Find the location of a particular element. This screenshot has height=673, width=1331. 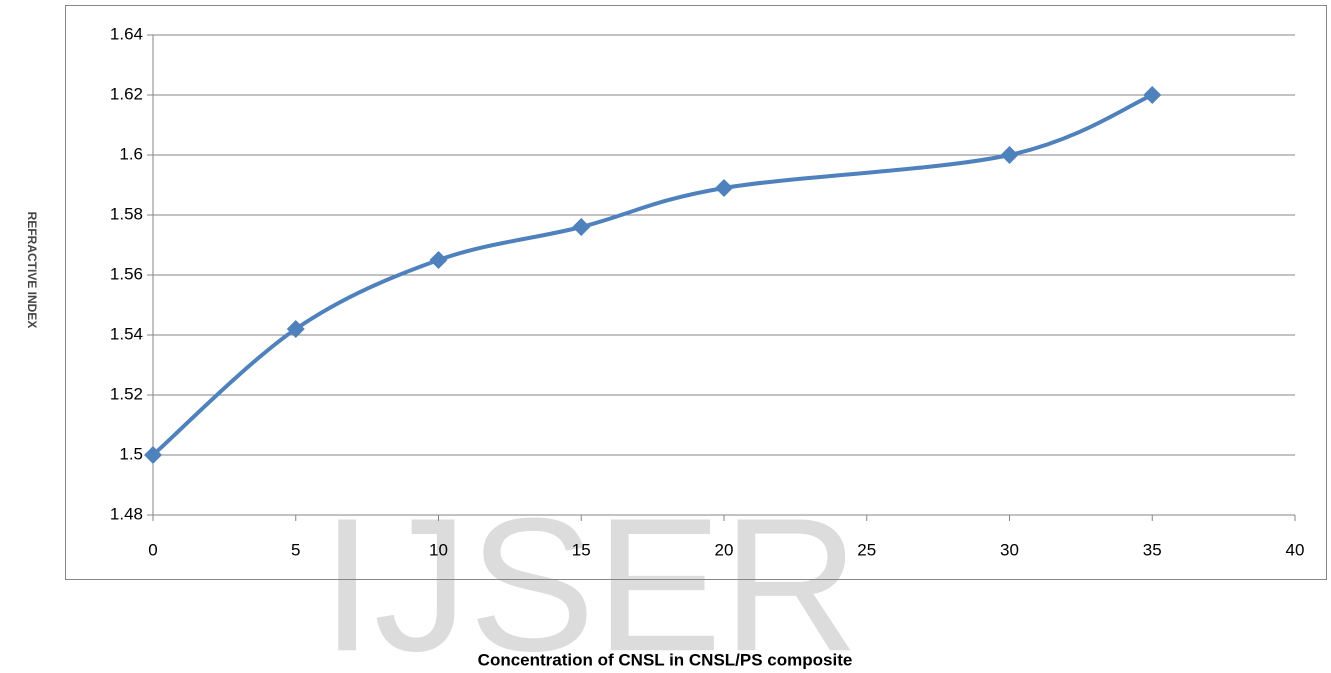

x-tick-label: 30 is located at coordinates (1009, 549).